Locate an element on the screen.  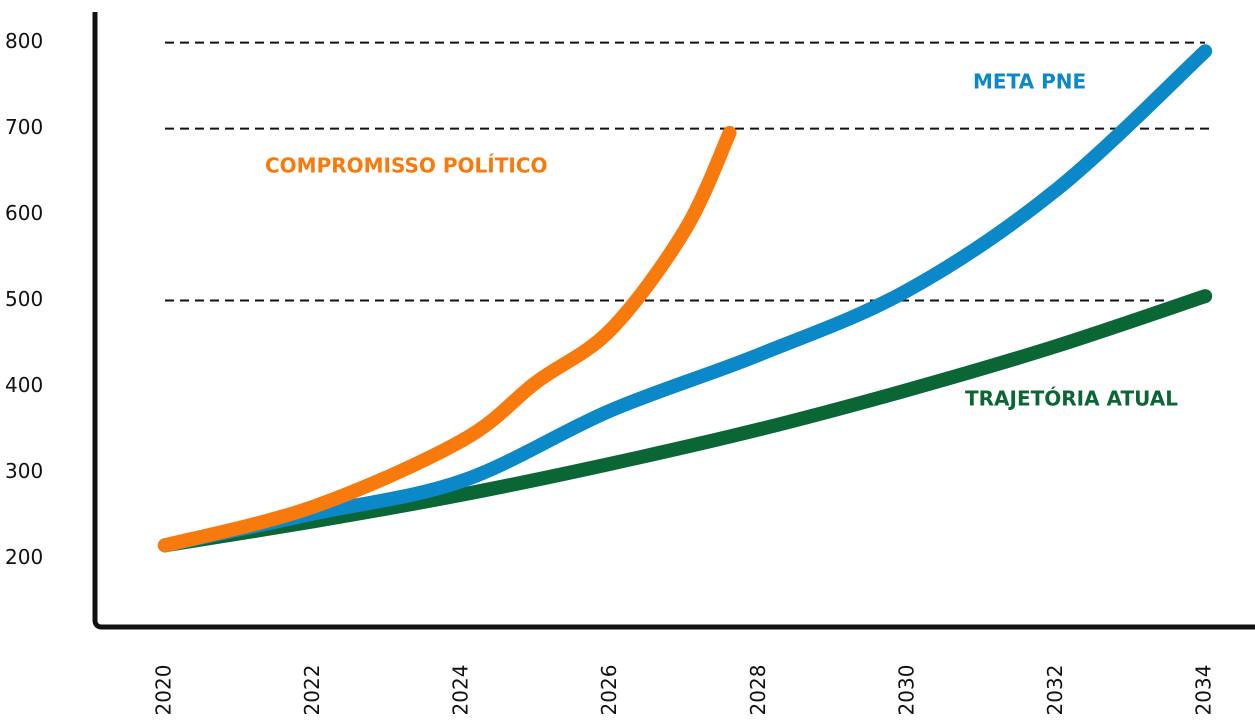
x-tick-label: 2020 is located at coordinates (163, 690).